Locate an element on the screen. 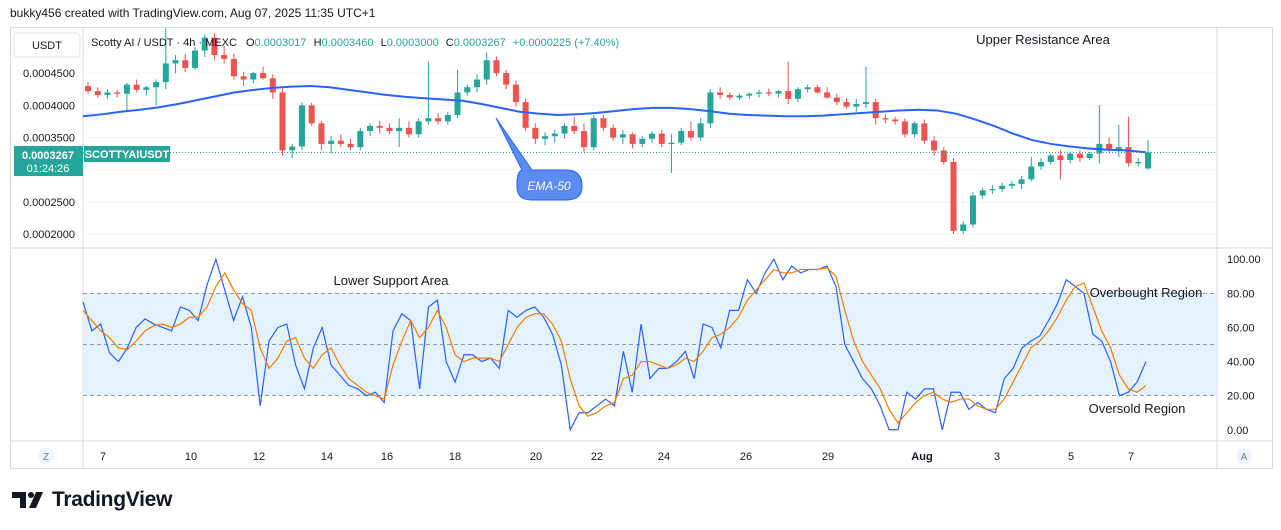 Image resolution: width=1281 pixels, height=530 pixels. legend-open-value: 0.0003017 is located at coordinates (281, 43).